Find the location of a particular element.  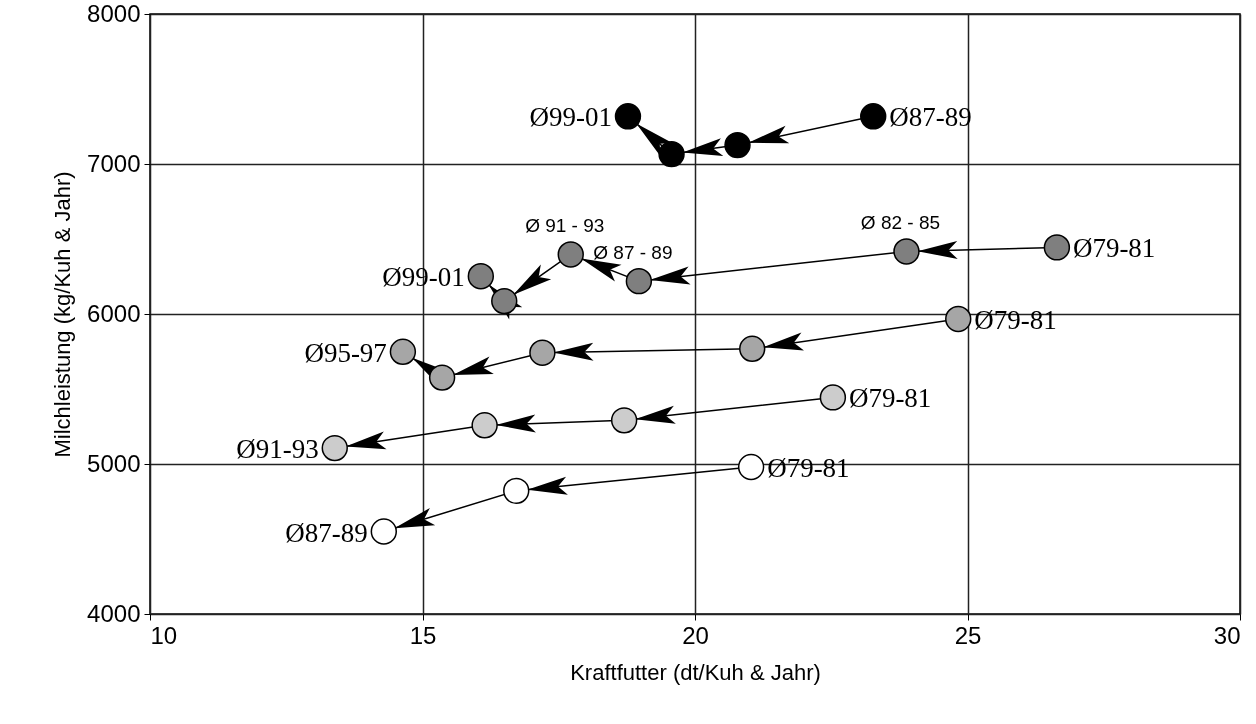

annotation: Ø 91 - 93 is located at coordinates (565, 226).